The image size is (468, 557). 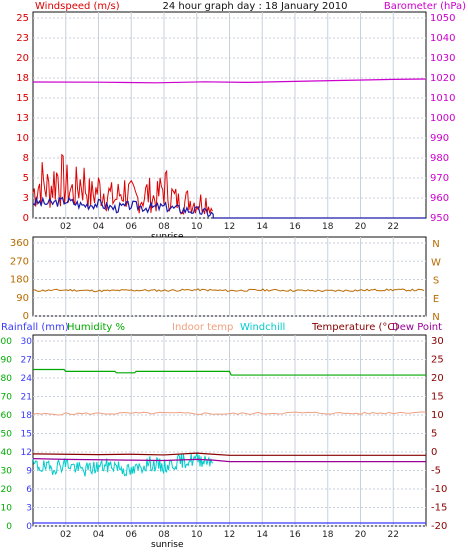 I want to click on temperature-ytick-label: 20, so click(x=437, y=378).